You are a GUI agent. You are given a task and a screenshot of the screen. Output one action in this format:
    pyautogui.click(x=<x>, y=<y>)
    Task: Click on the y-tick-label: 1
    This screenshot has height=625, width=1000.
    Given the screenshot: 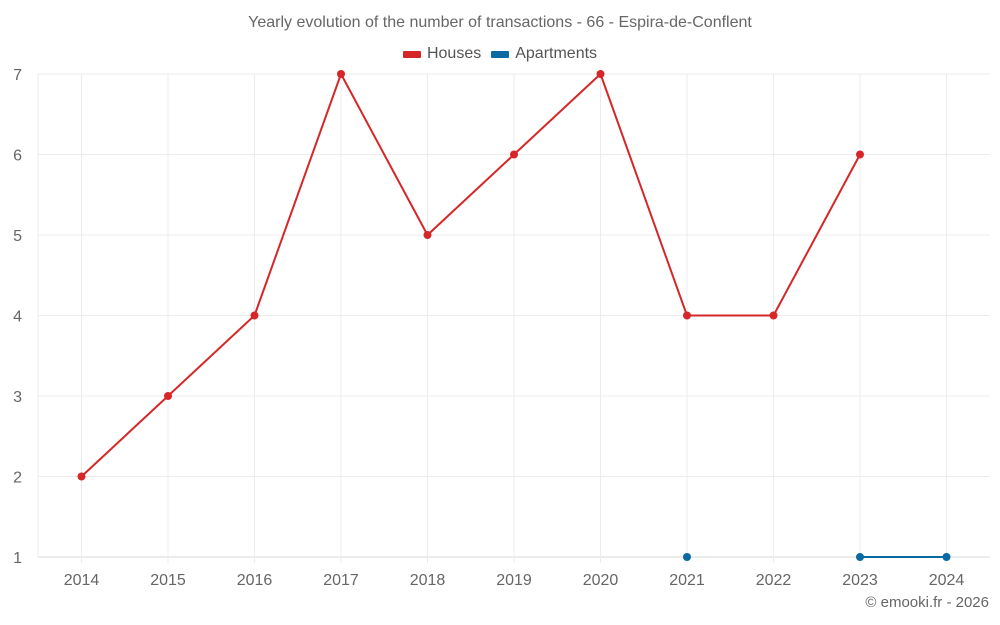 What is the action you would take?
    pyautogui.click(x=17, y=558)
    